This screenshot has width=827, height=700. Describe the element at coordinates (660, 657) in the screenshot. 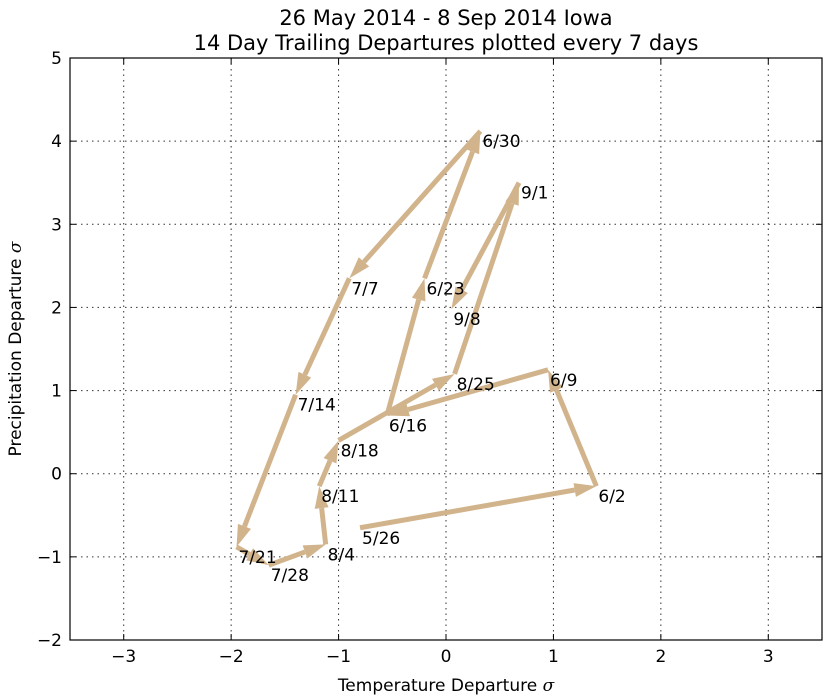

I see `x-tick-label: 2` at that location.